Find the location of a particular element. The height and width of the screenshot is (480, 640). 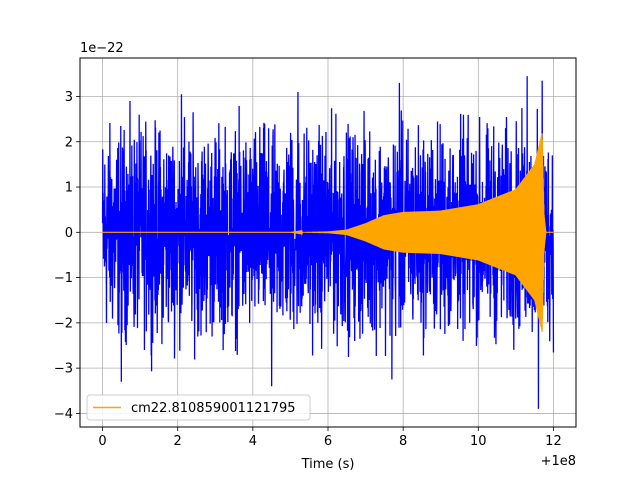

x-tick-label: 0 is located at coordinates (102, 441).